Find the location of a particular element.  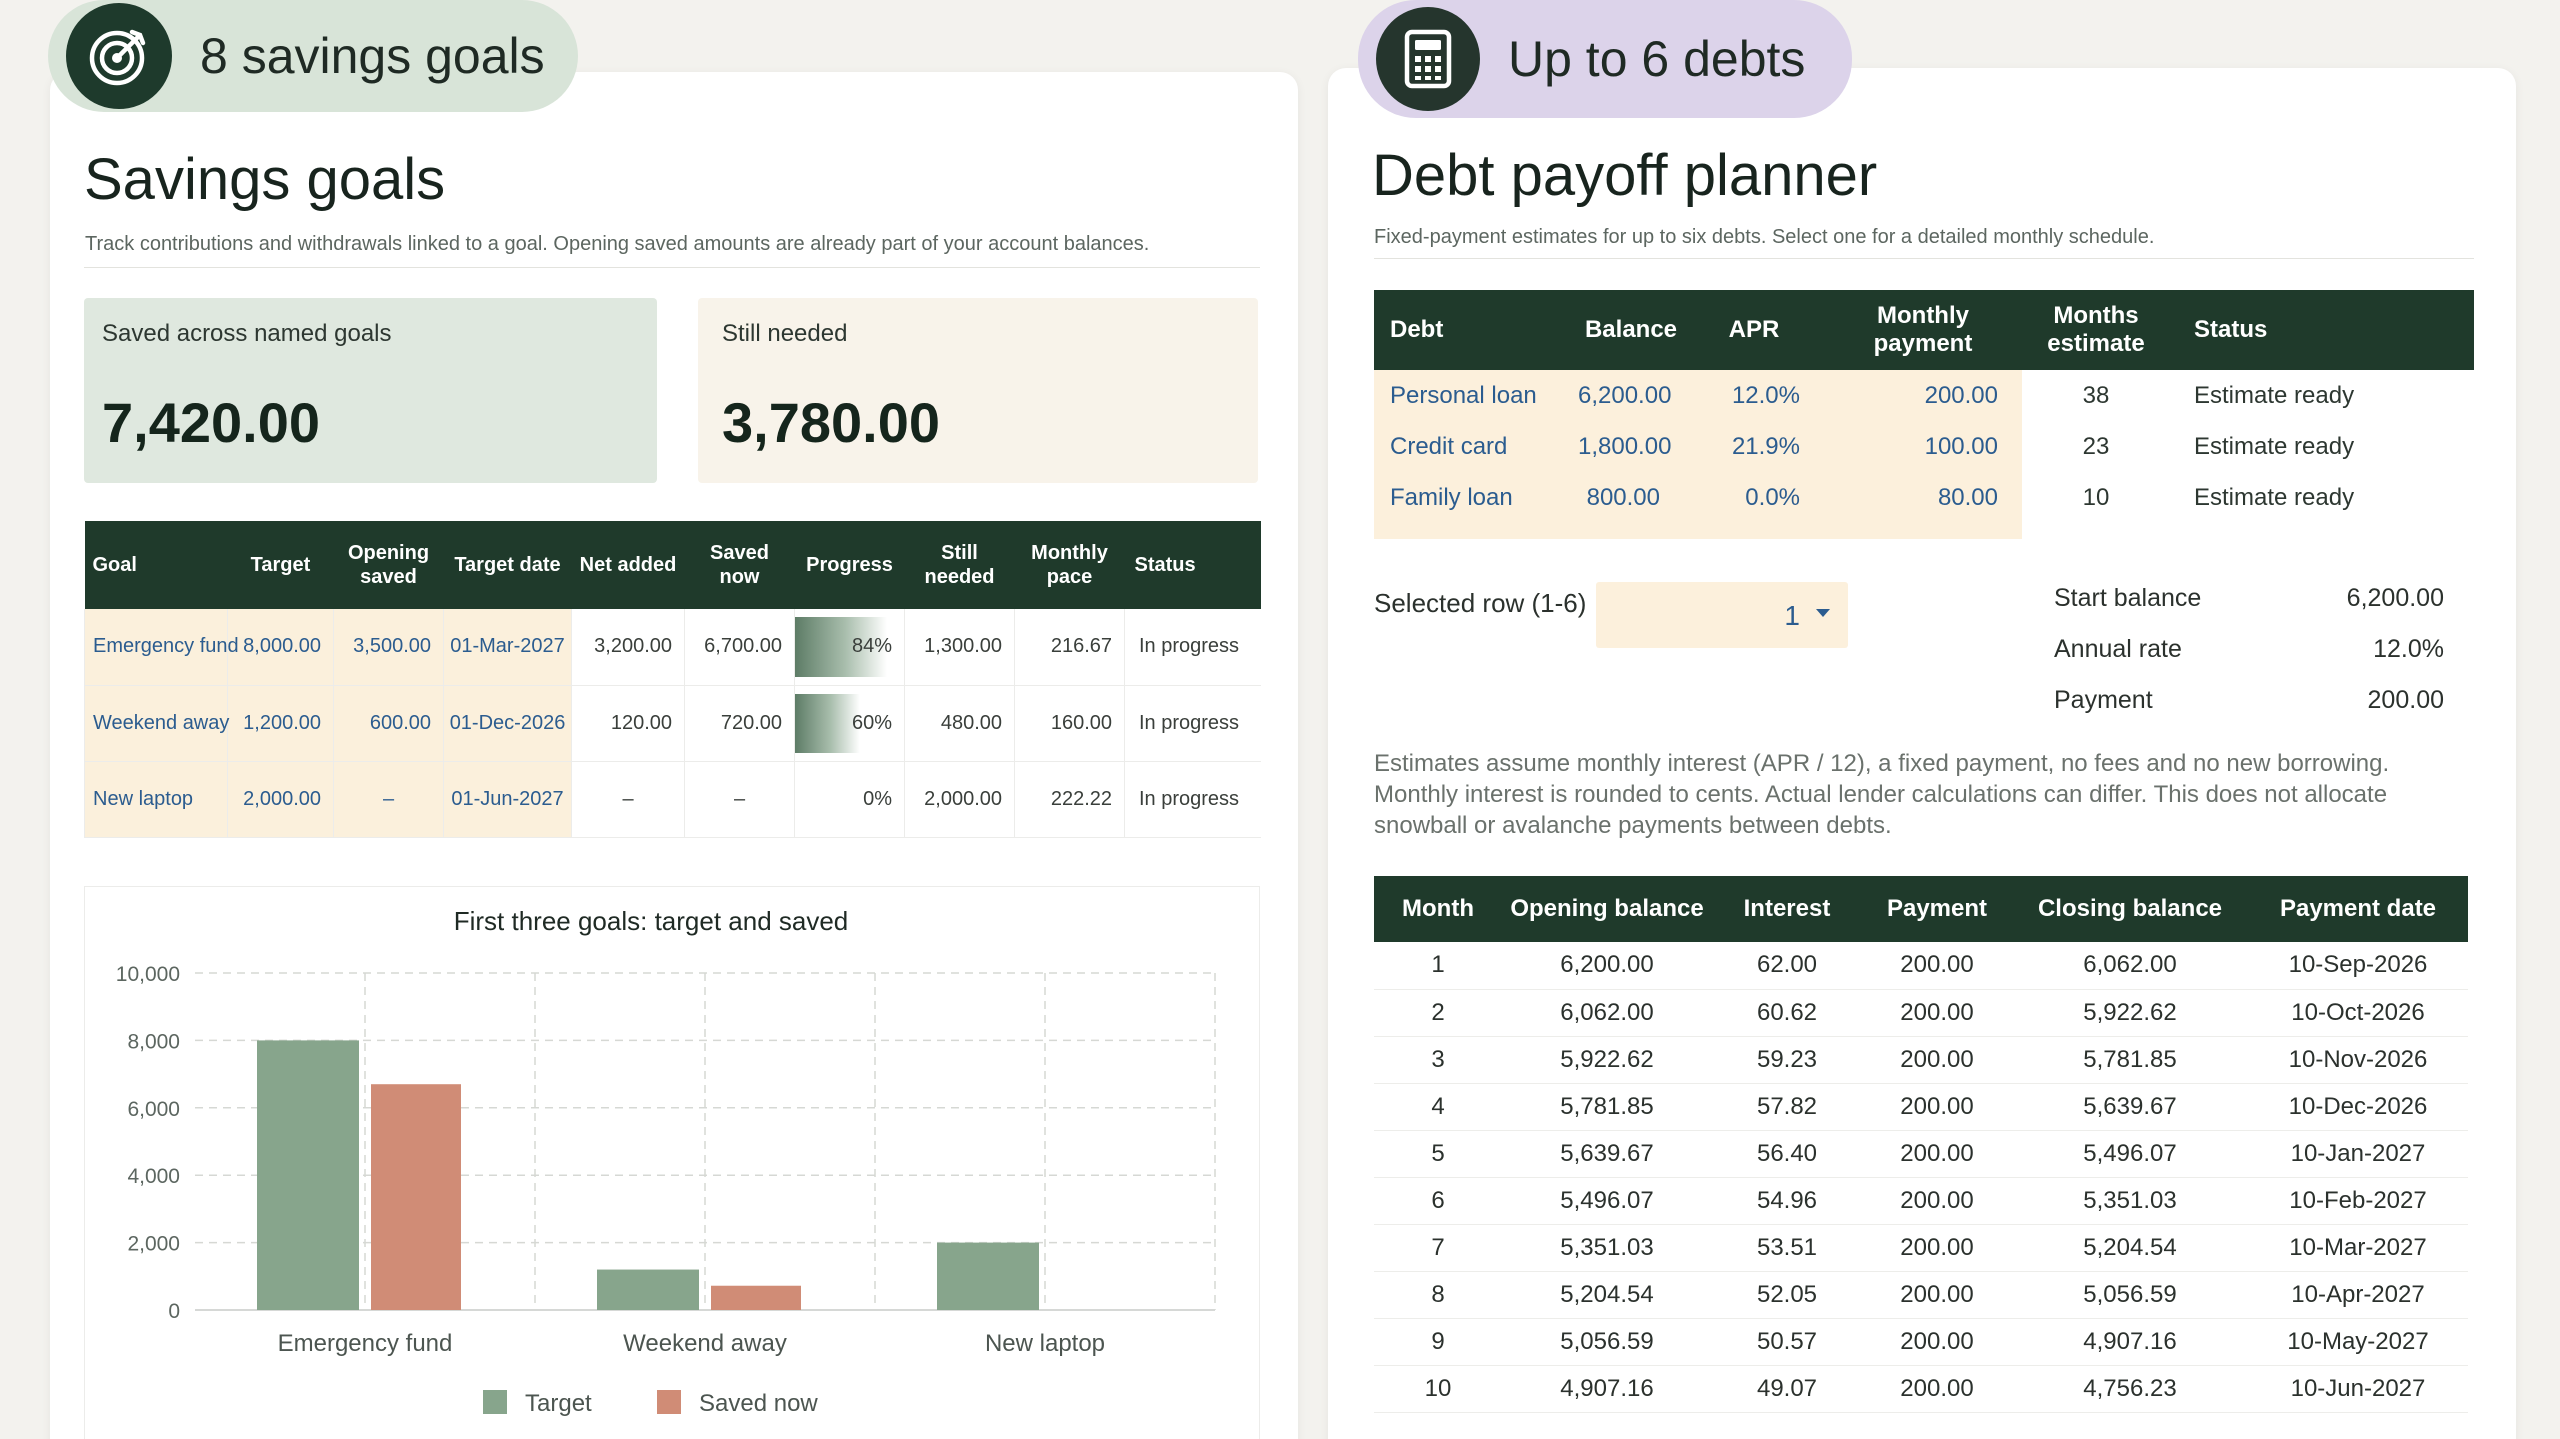

debt-status-cell: Estimate ready is located at coordinates (2274, 497).